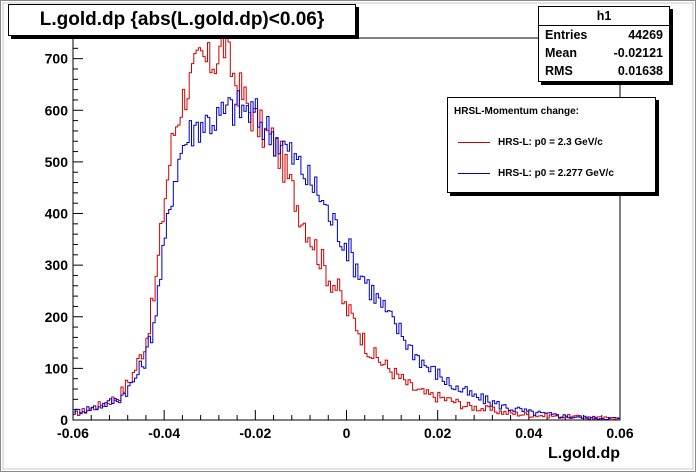  I want to click on y-tick-label: 500, so click(57, 162).